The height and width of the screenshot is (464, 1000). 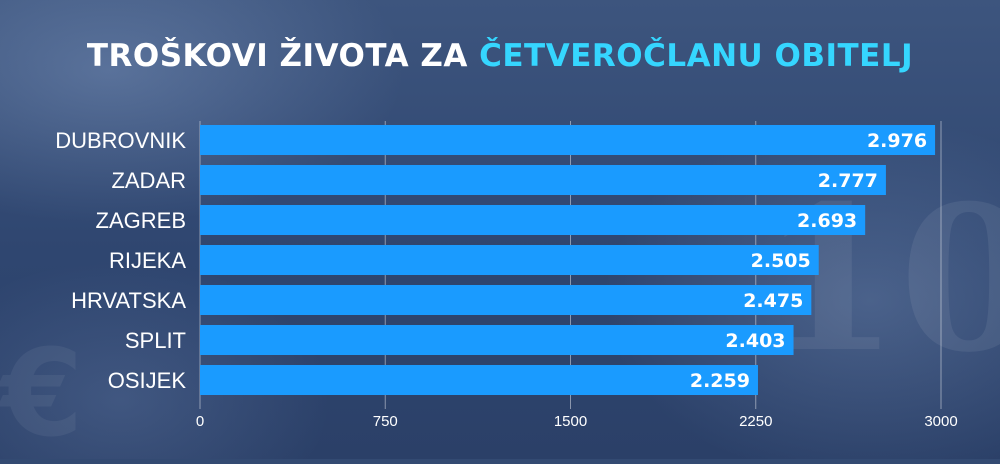 What do you see at coordinates (148, 180) in the screenshot?
I see `category-label: ZADAR` at bounding box center [148, 180].